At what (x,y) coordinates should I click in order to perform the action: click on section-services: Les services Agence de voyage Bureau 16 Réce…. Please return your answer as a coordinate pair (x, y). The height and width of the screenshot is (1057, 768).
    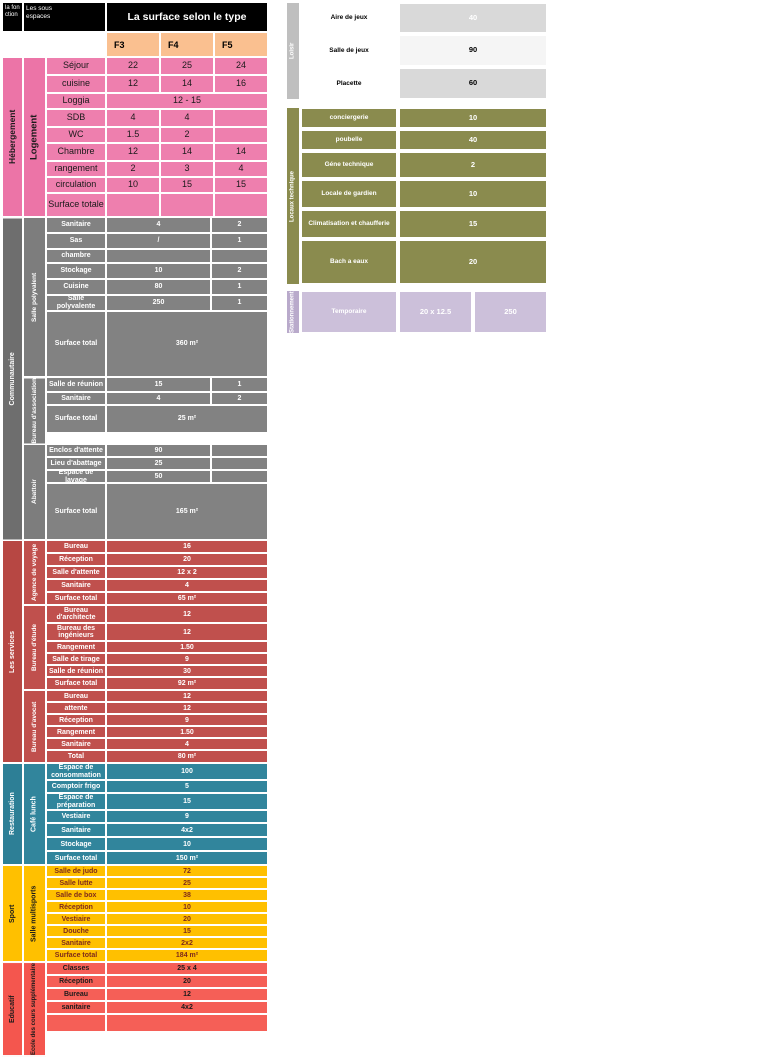
    Looking at the image, I should click on (135, 652).